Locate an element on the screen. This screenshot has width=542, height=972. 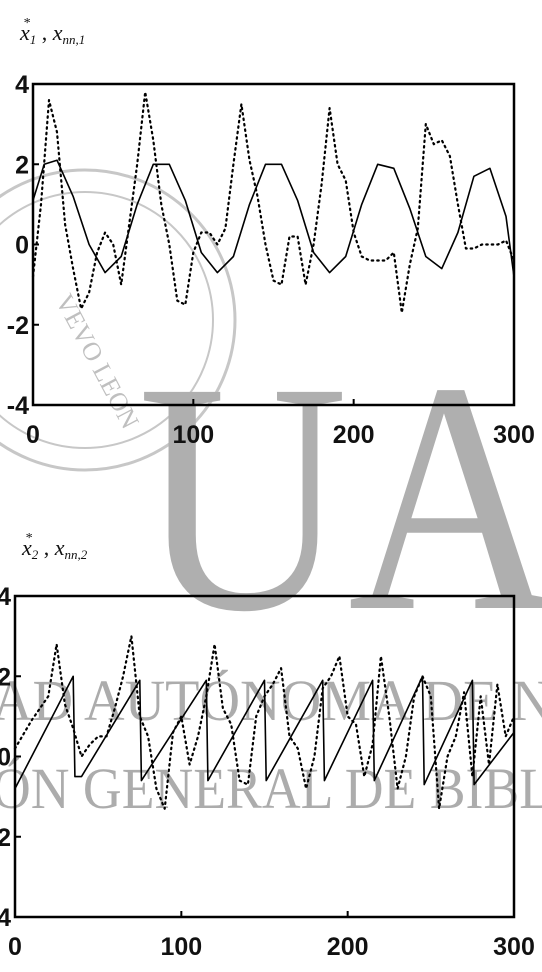
seal-ring-outer is located at coordinates (118, 320).